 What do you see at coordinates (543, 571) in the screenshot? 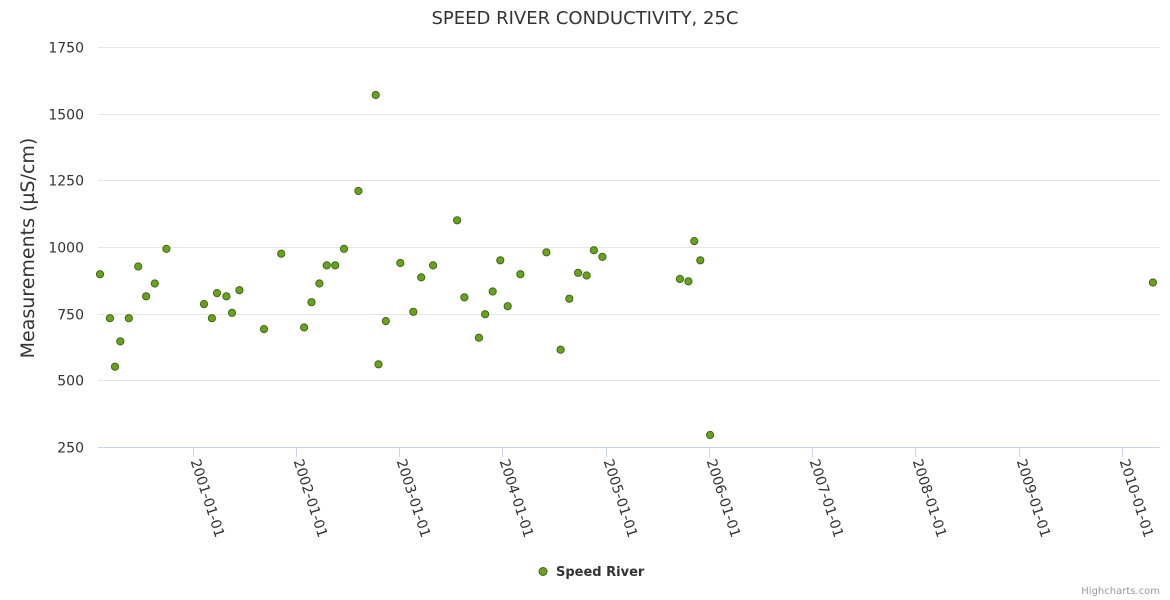
I see `legend-marker-icon` at bounding box center [543, 571].